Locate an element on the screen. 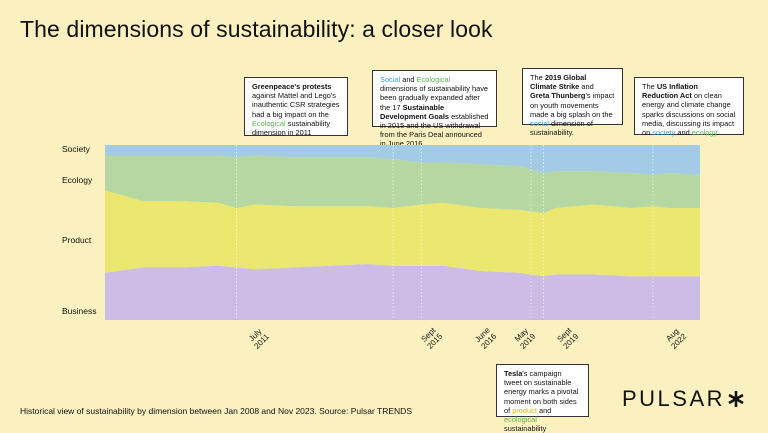 The height and width of the screenshot is (433, 768). sdg-and-text: and is located at coordinates (408, 79).